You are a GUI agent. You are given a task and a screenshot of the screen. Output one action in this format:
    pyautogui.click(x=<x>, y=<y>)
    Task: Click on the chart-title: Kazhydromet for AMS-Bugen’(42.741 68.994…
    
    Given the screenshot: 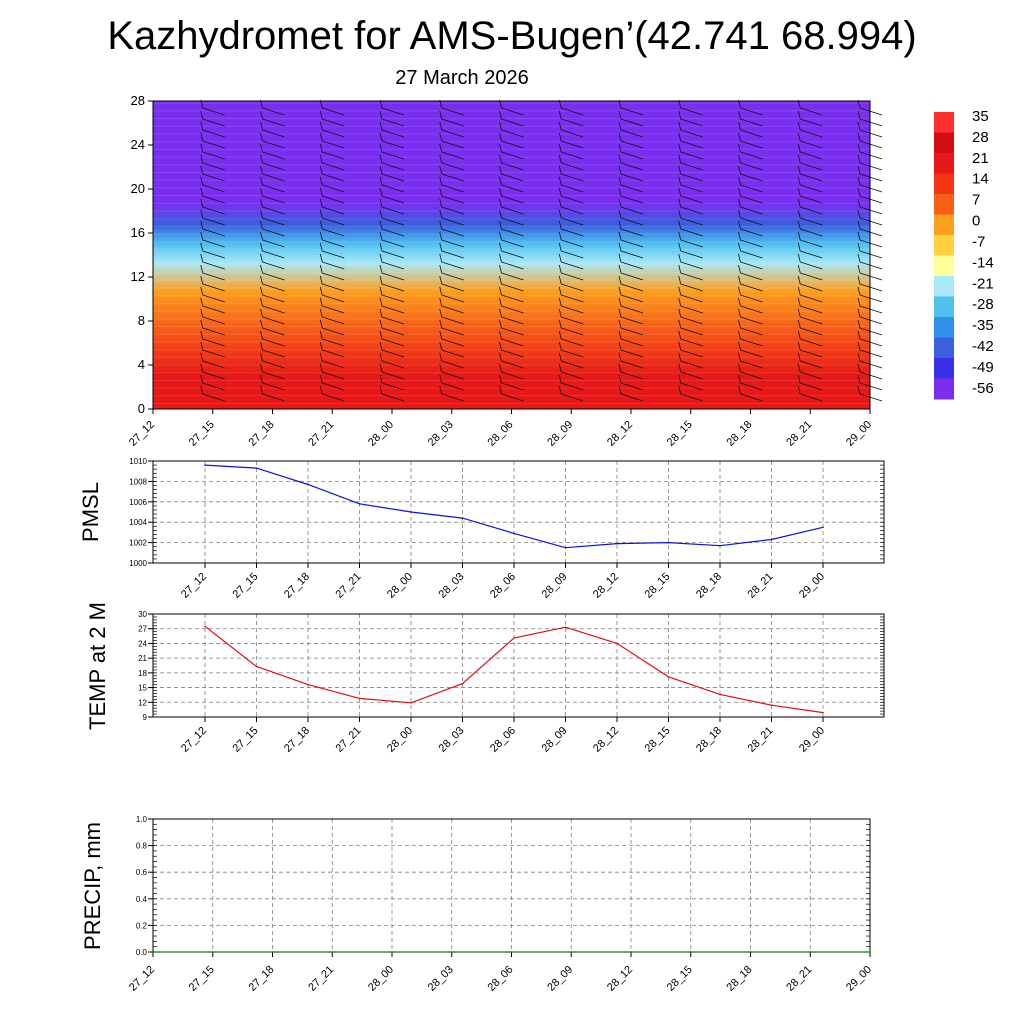 What is the action you would take?
    pyautogui.click(x=512, y=36)
    